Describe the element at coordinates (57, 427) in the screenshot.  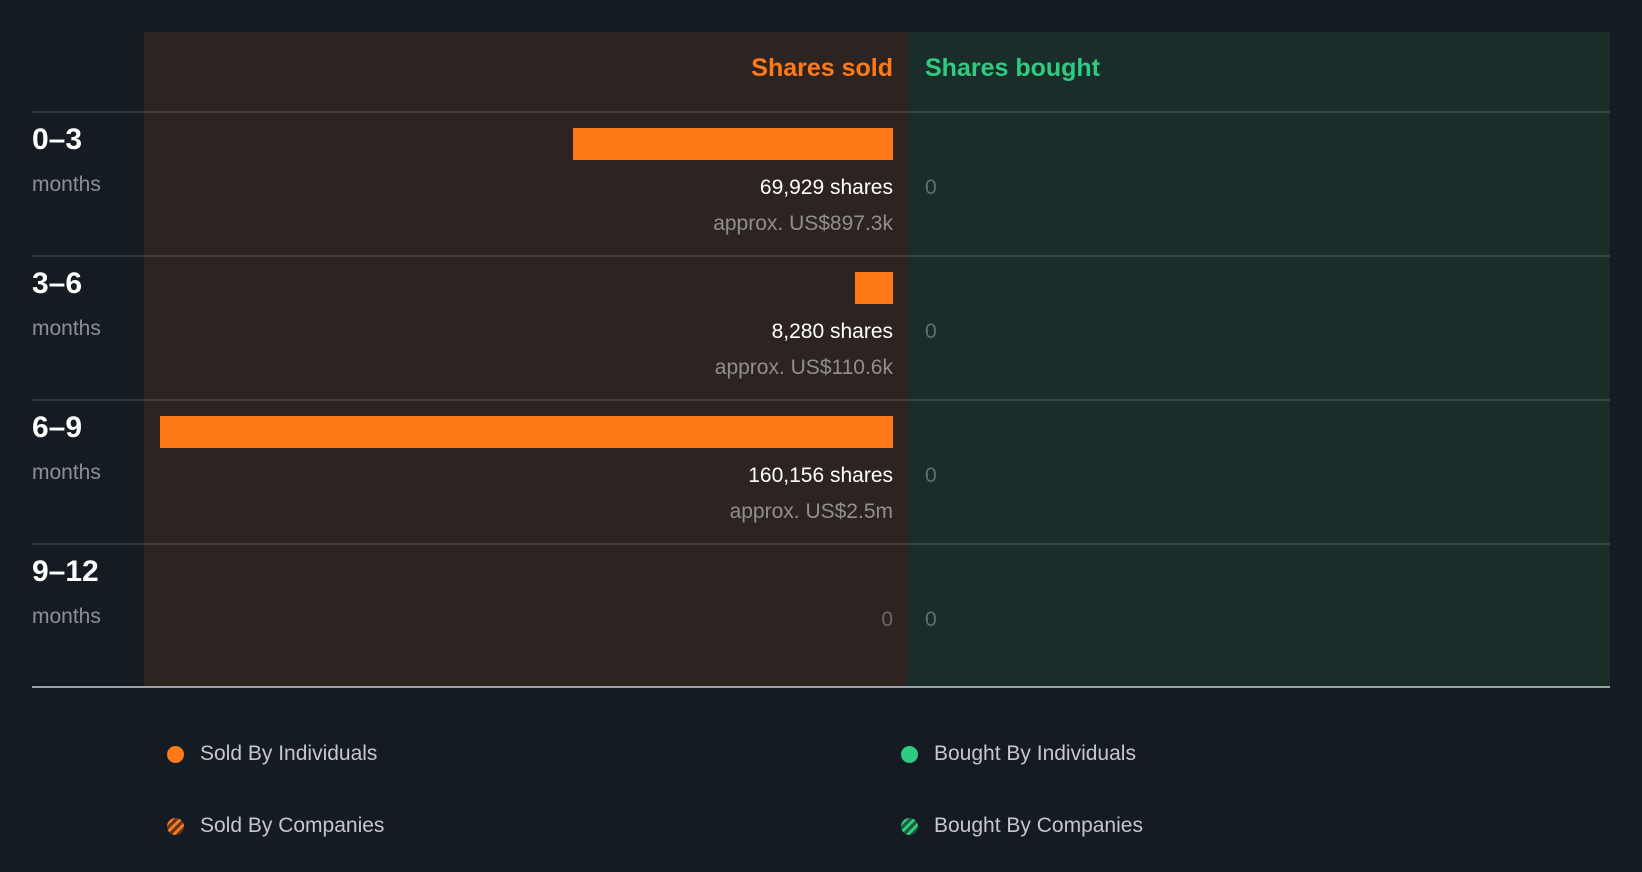
I see `period-label: 6–9` at that location.